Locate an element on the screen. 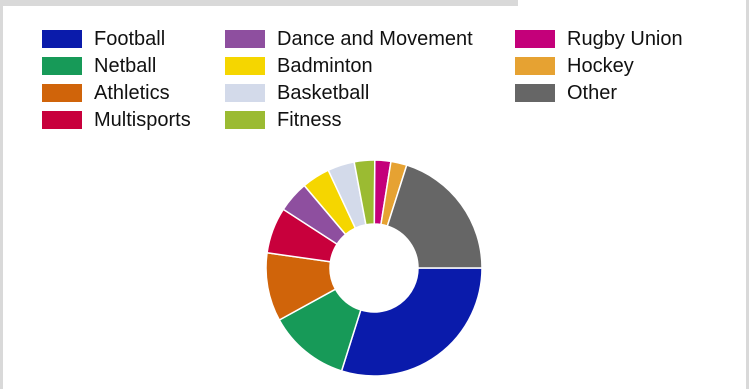 The height and width of the screenshot is (389, 749). legend-label-other: Other is located at coordinates (592, 92).